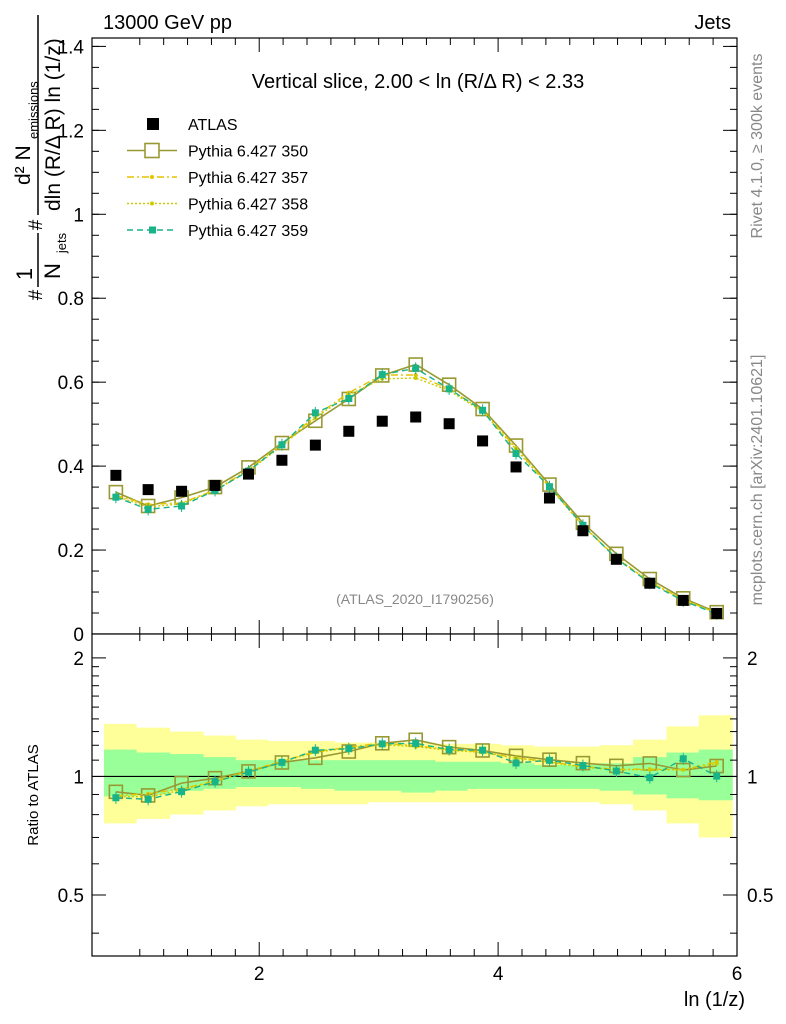  I want to click on main-ytick-label: 0.6, so click(71, 383).